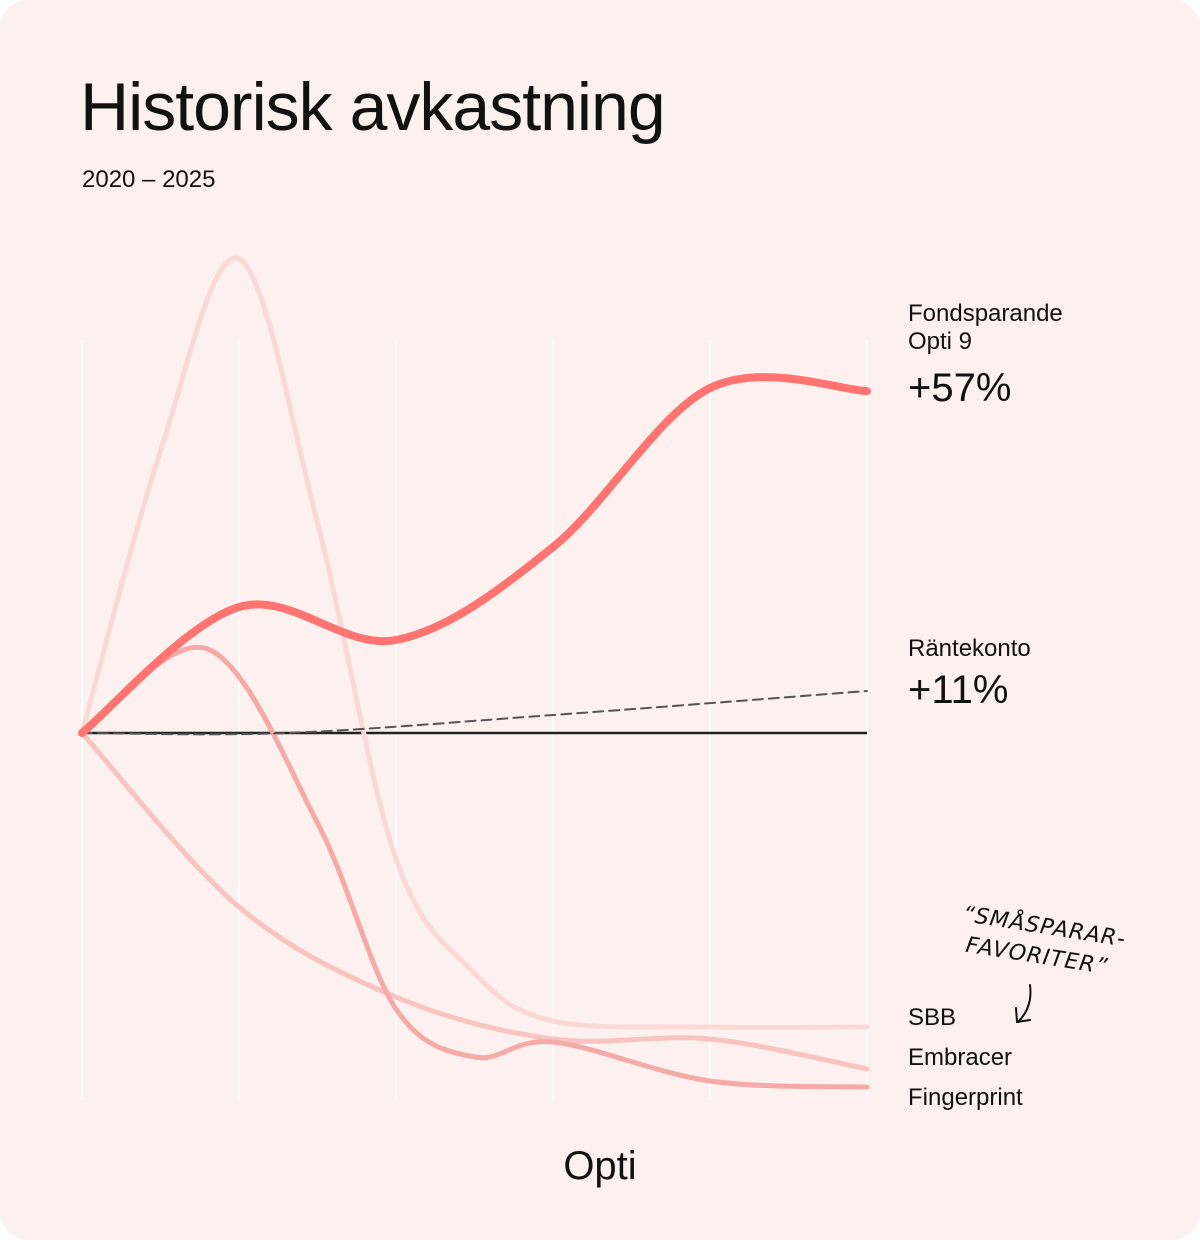  What do you see at coordinates (940, 341) in the screenshot?
I see `label-fondsparande-line2: Opti 9` at bounding box center [940, 341].